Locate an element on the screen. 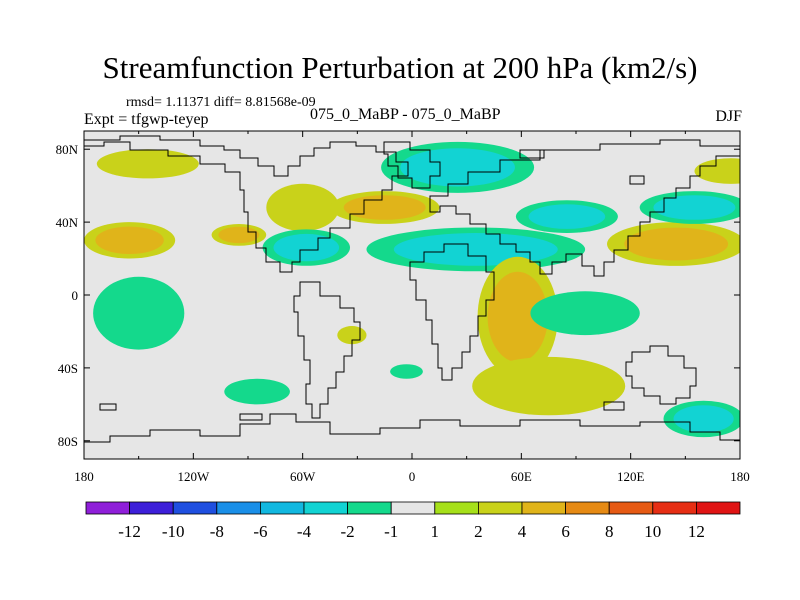  colorbar-label-12: 10 is located at coordinates (652, 531).